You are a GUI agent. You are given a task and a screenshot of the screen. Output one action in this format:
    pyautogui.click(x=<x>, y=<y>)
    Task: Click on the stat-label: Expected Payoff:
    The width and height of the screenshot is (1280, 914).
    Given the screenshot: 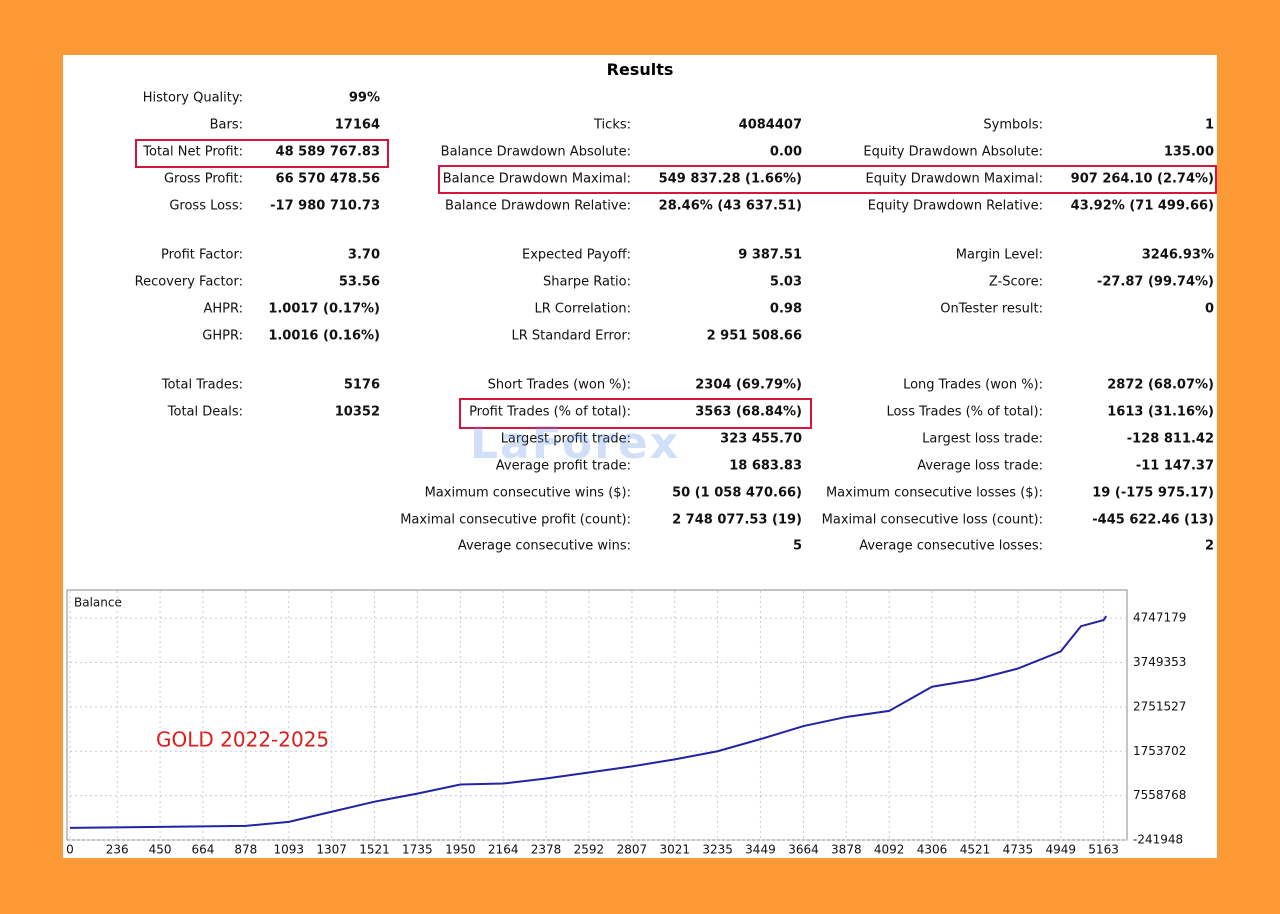 What is the action you would take?
    pyautogui.click(x=576, y=255)
    